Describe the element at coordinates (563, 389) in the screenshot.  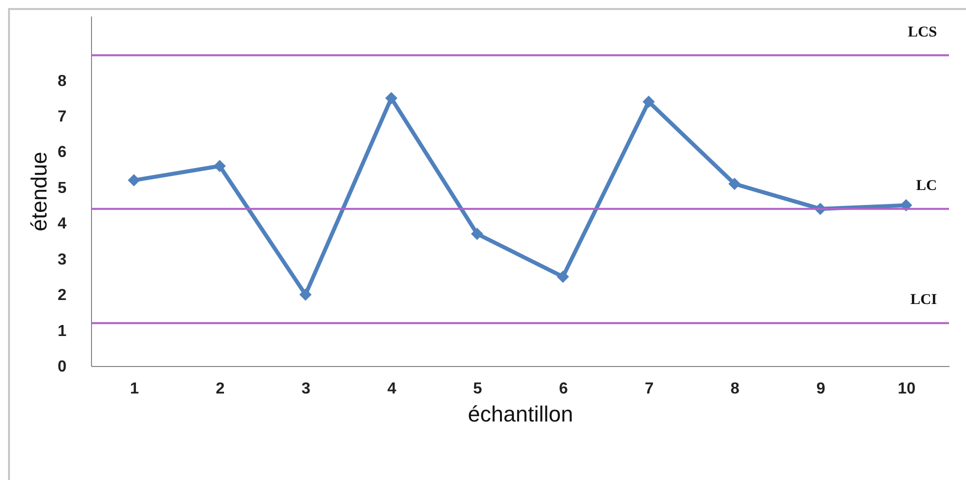
I see `x-tick-label: 6` at that location.